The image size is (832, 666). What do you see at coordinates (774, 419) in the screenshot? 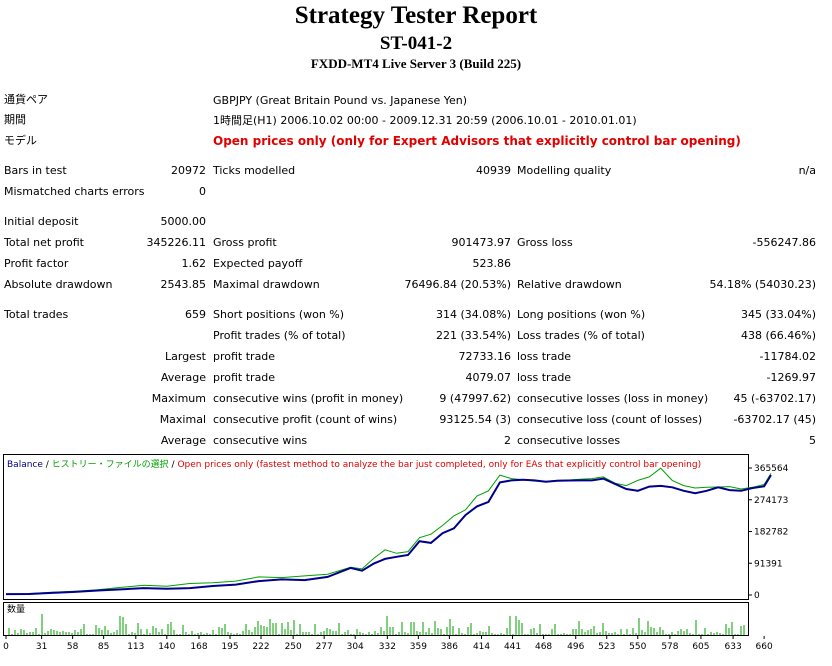
I see `detail-value: -63702.17 (45)` at bounding box center [774, 419].